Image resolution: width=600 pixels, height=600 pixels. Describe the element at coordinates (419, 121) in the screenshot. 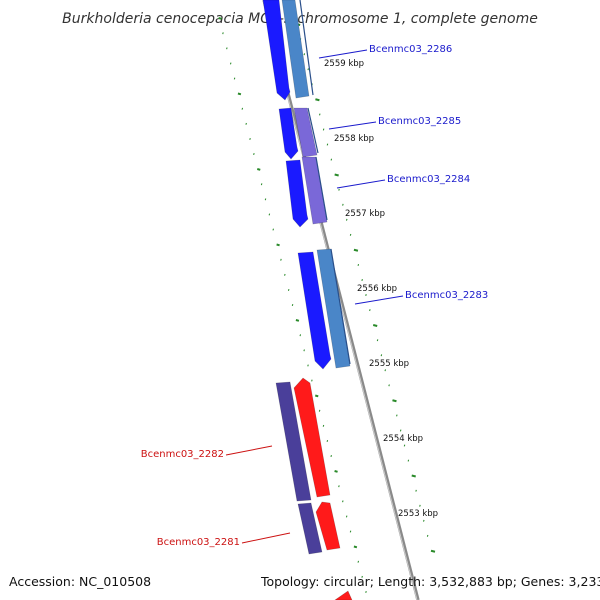

I see `gene-label: Bcenmc03_2285` at that location.